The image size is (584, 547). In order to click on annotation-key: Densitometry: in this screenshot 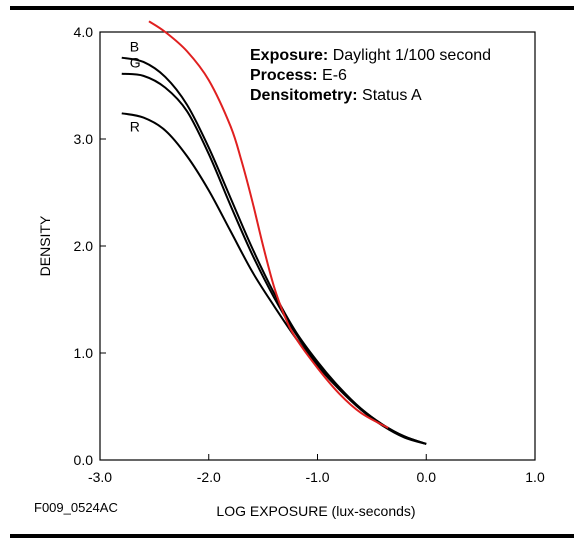, I will do `click(304, 95)`.